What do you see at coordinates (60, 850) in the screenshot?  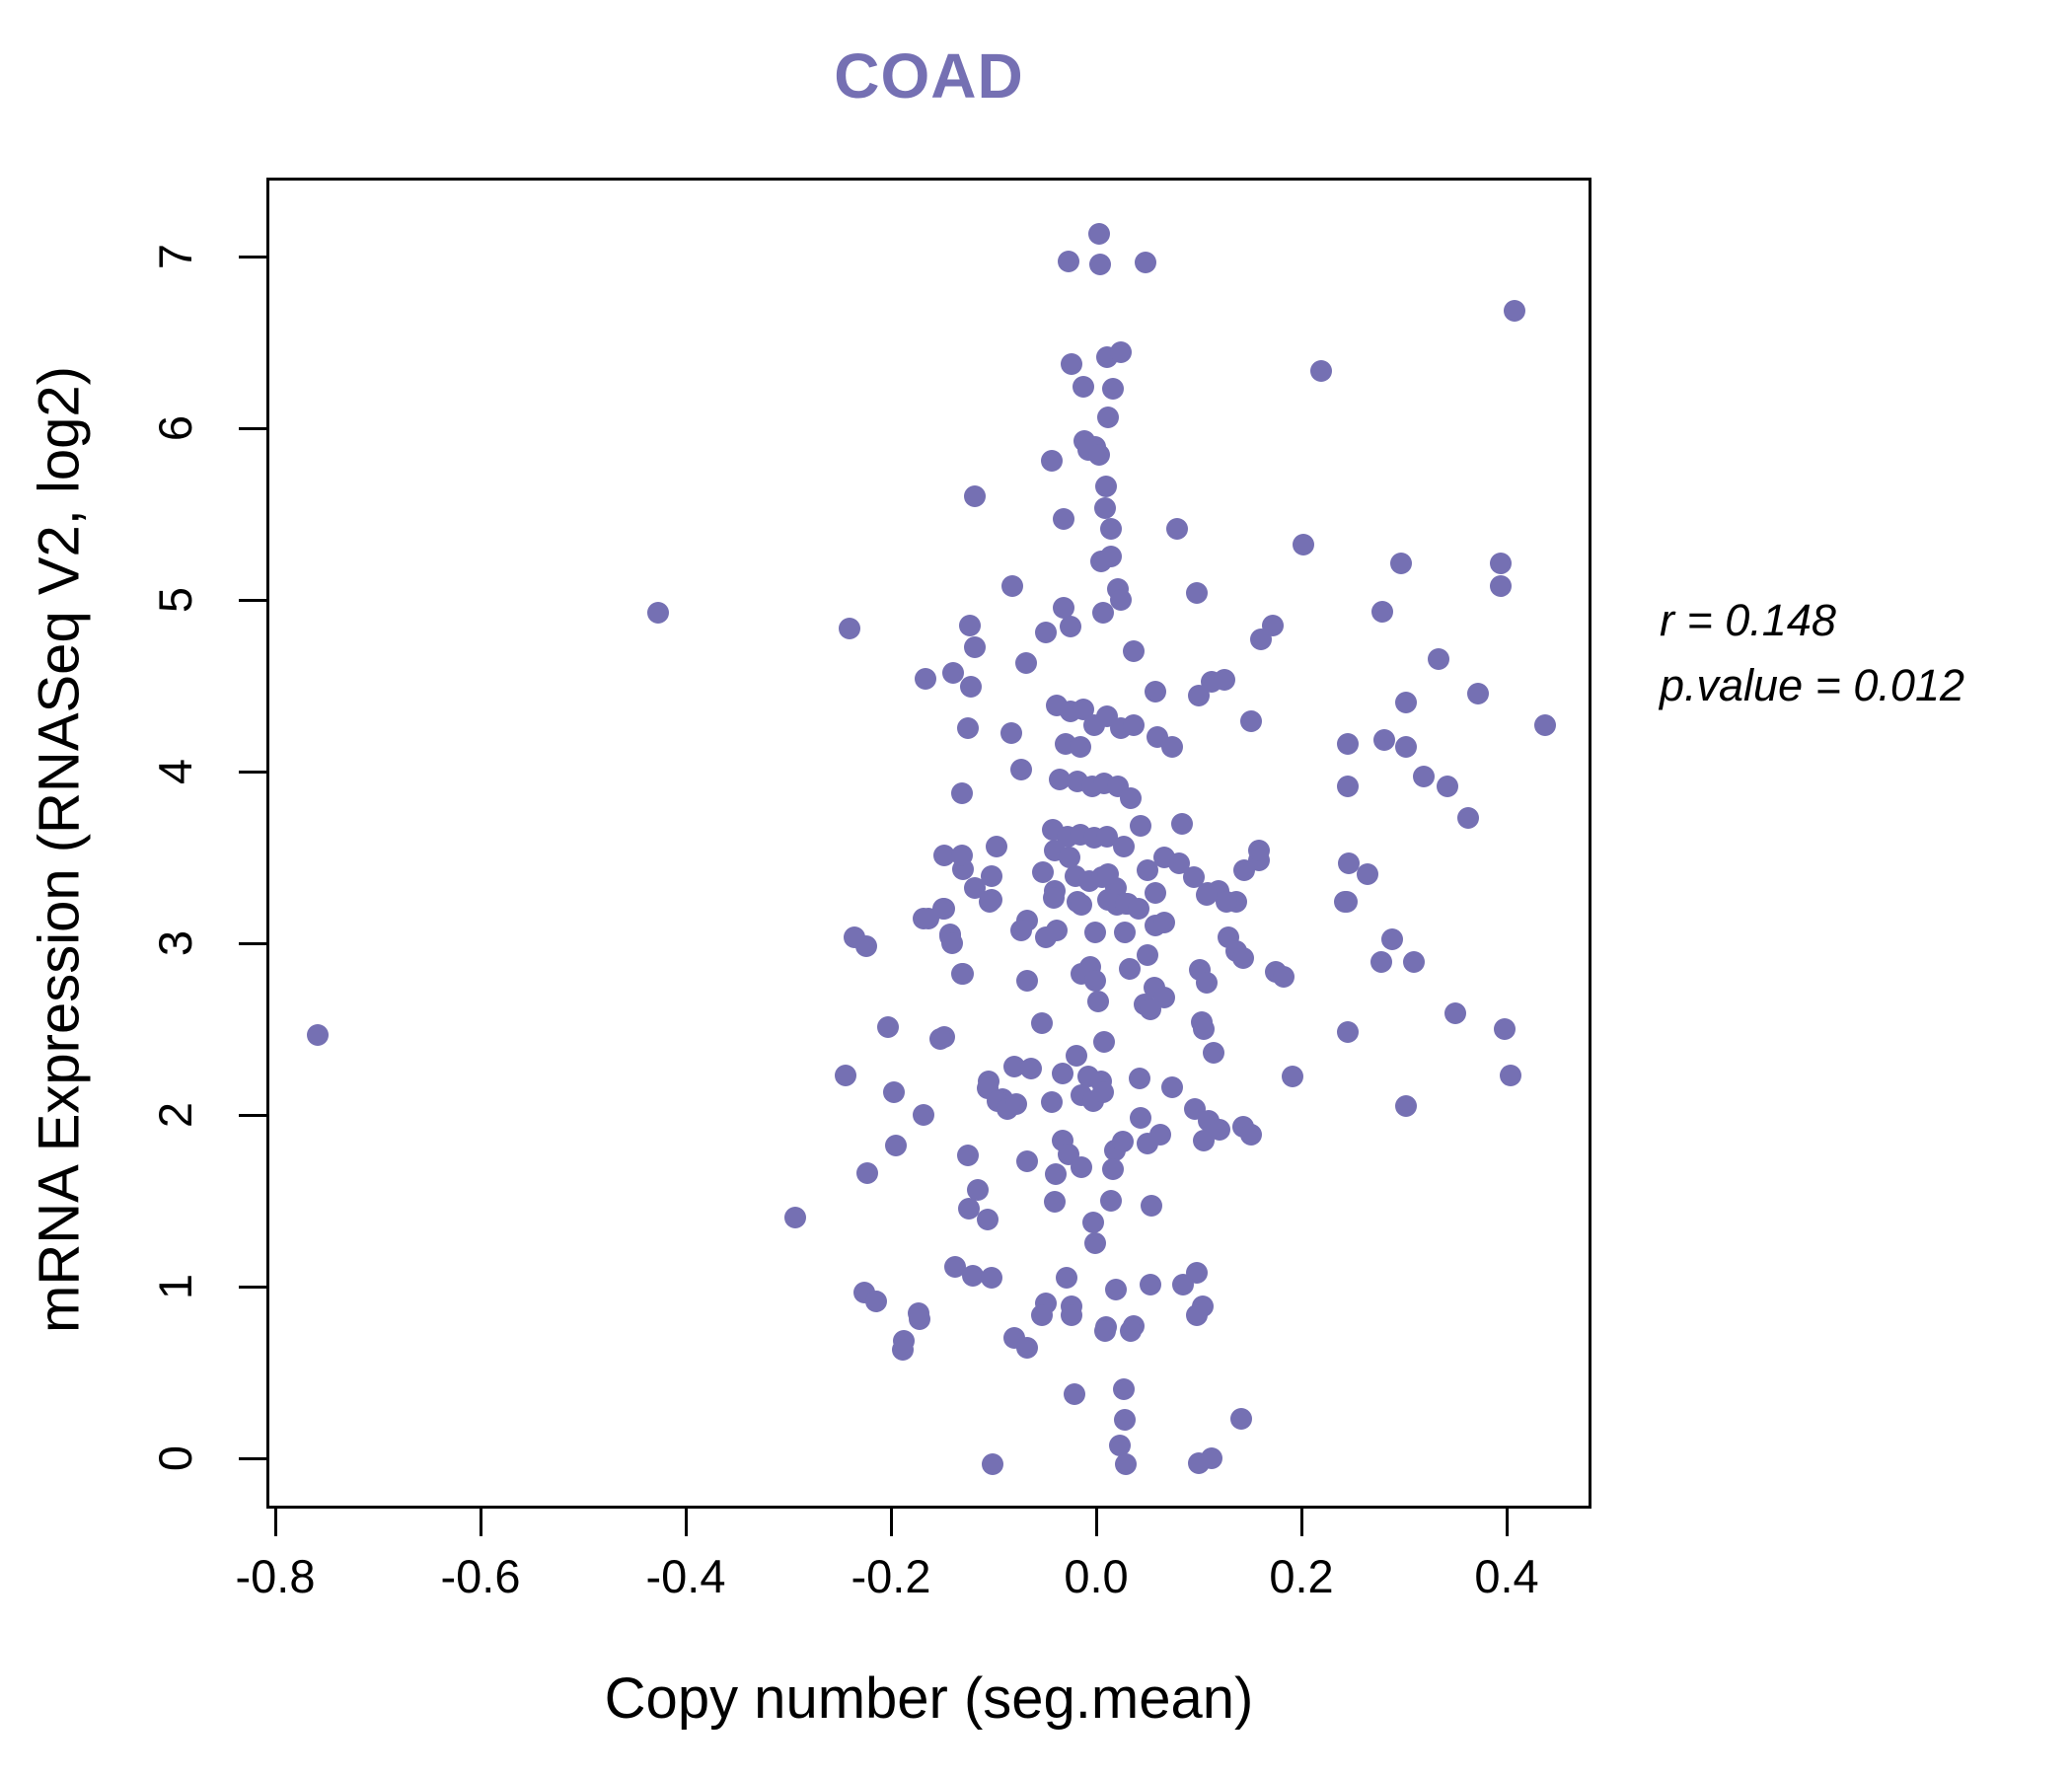 I see `y-axis-title: mRNA Expression (RNASeq V2, log2)` at bounding box center [60, 850].